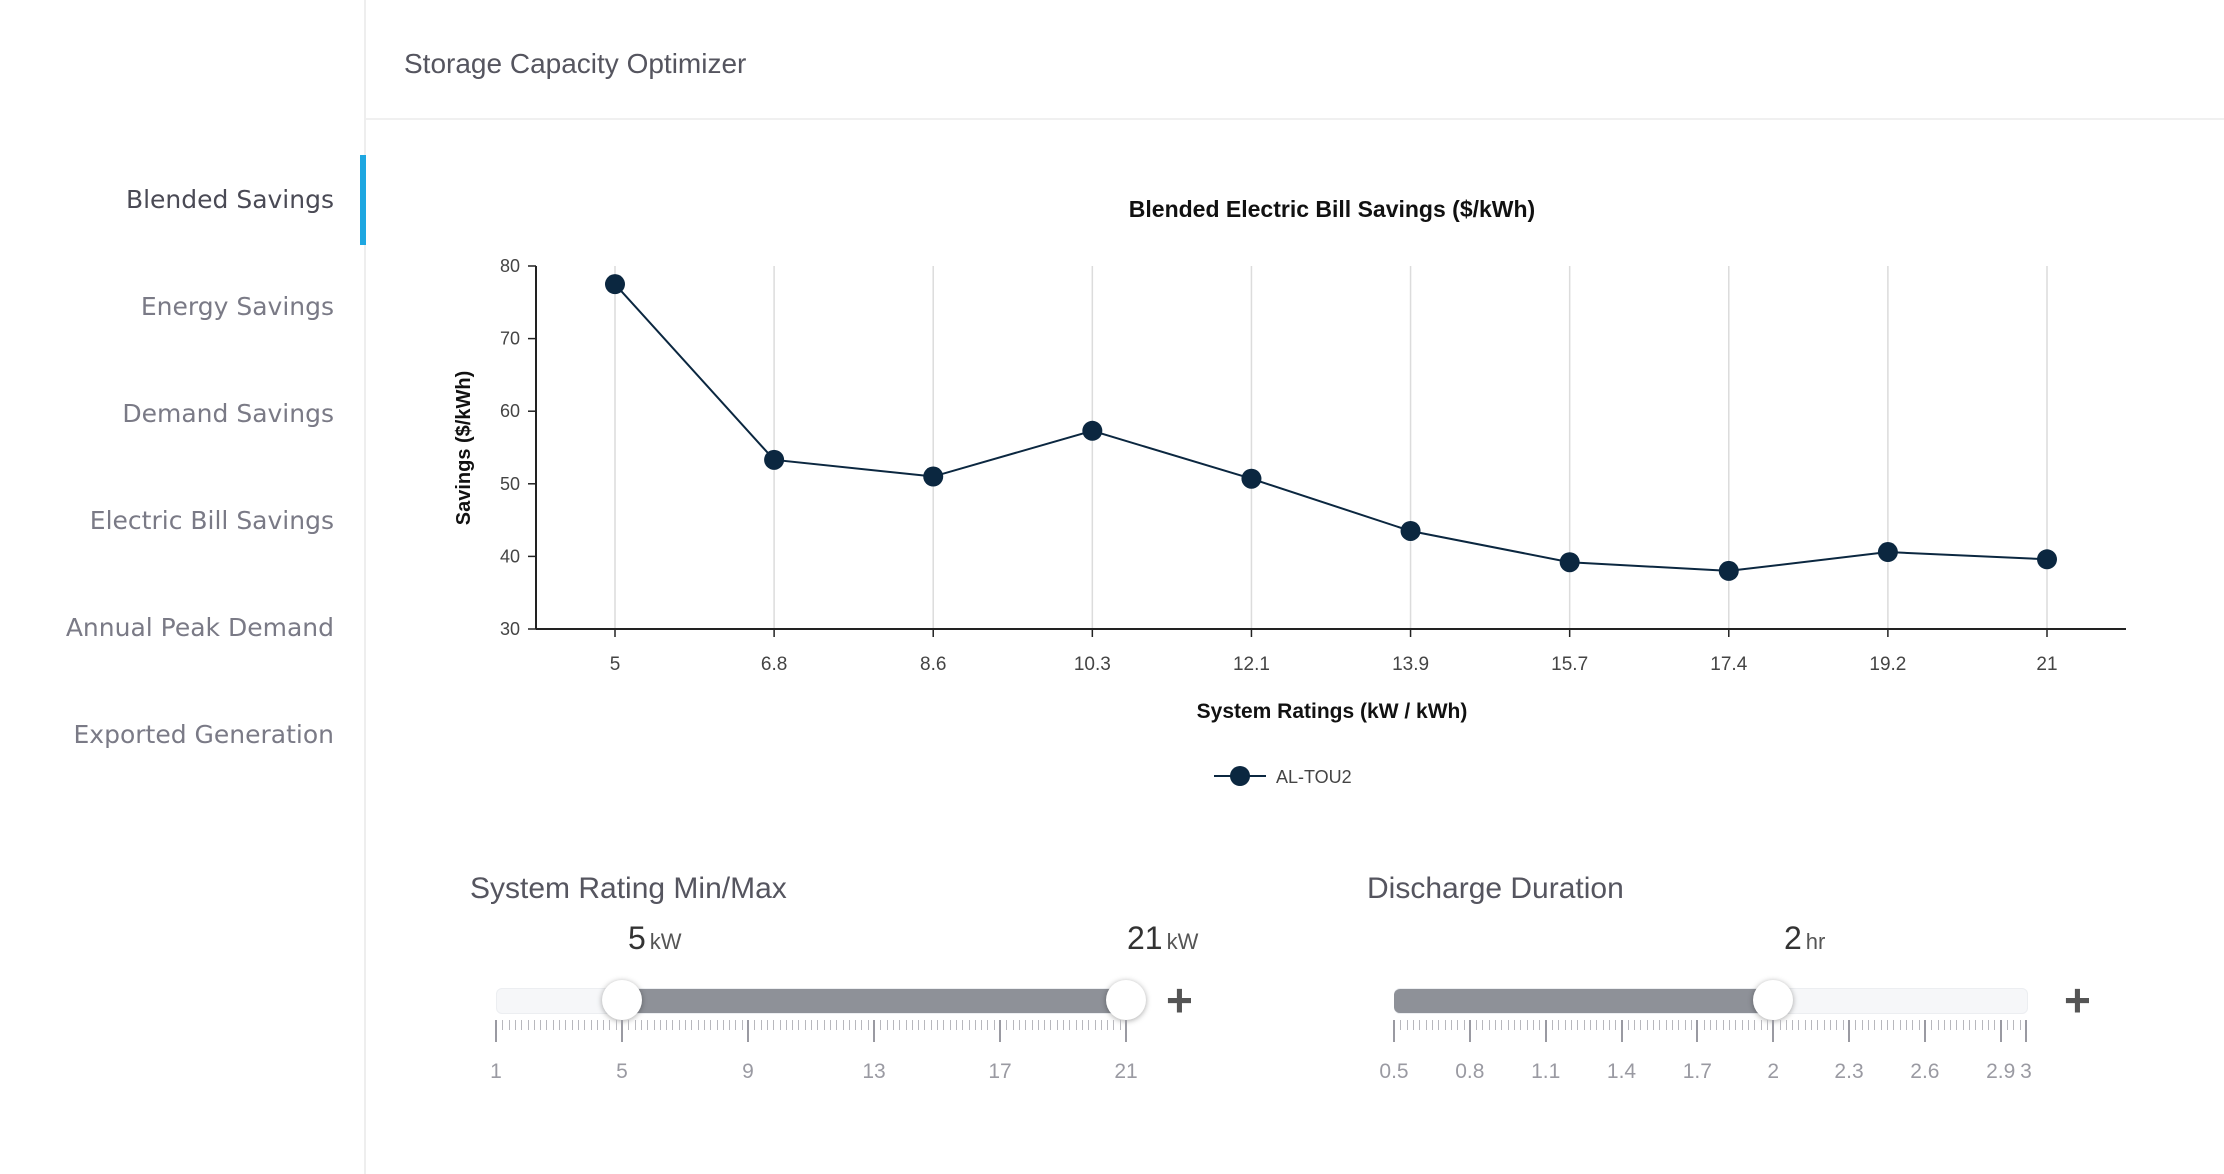 Image resolution: width=2224 pixels, height=1174 pixels. What do you see at coordinates (510, 556) in the screenshot?
I see `y-tick-label: 40` at bounding box center [510, 556].